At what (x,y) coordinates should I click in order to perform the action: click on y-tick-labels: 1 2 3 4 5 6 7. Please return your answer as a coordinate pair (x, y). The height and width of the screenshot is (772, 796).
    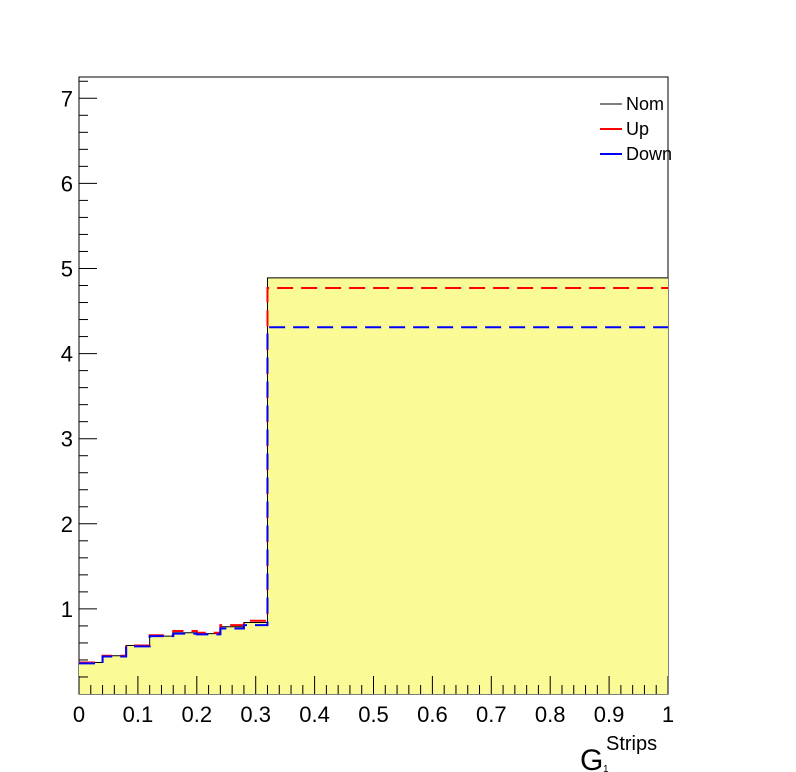
    Looking at the image, I should click on (67, 354).